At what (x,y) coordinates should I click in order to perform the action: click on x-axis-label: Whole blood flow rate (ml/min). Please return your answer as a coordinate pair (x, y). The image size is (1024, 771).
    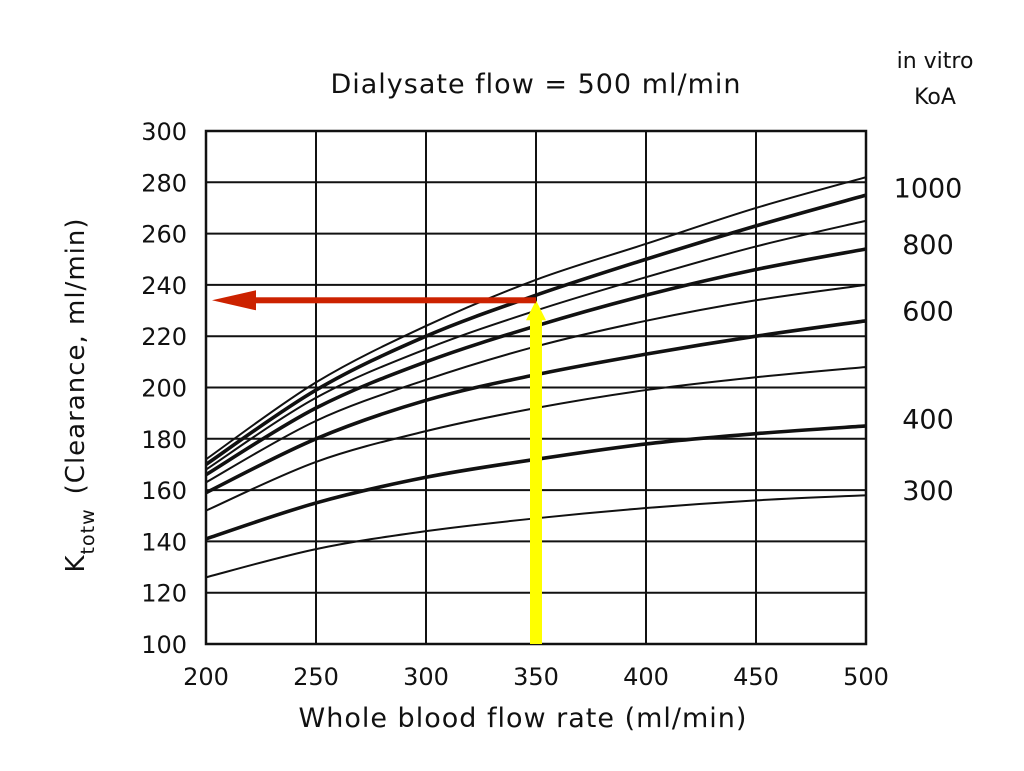
    Looking at the image, I should click on (523, 718).